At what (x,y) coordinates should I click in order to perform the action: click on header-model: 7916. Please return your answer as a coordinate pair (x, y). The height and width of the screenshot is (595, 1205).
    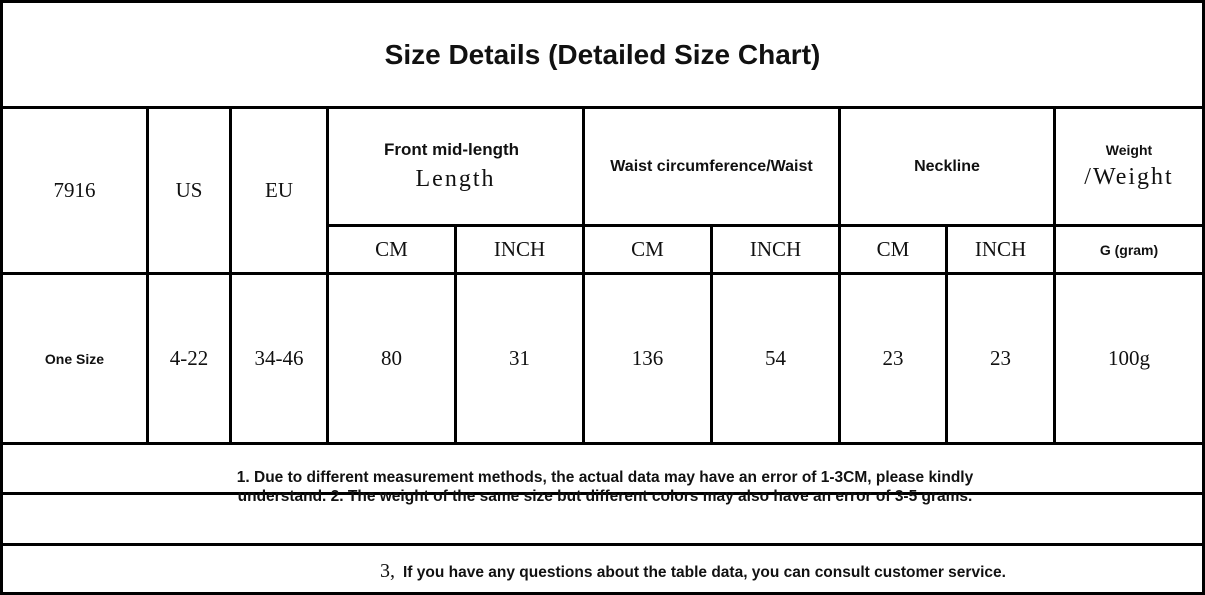
    Looking at the image, I should click on (74, 190).